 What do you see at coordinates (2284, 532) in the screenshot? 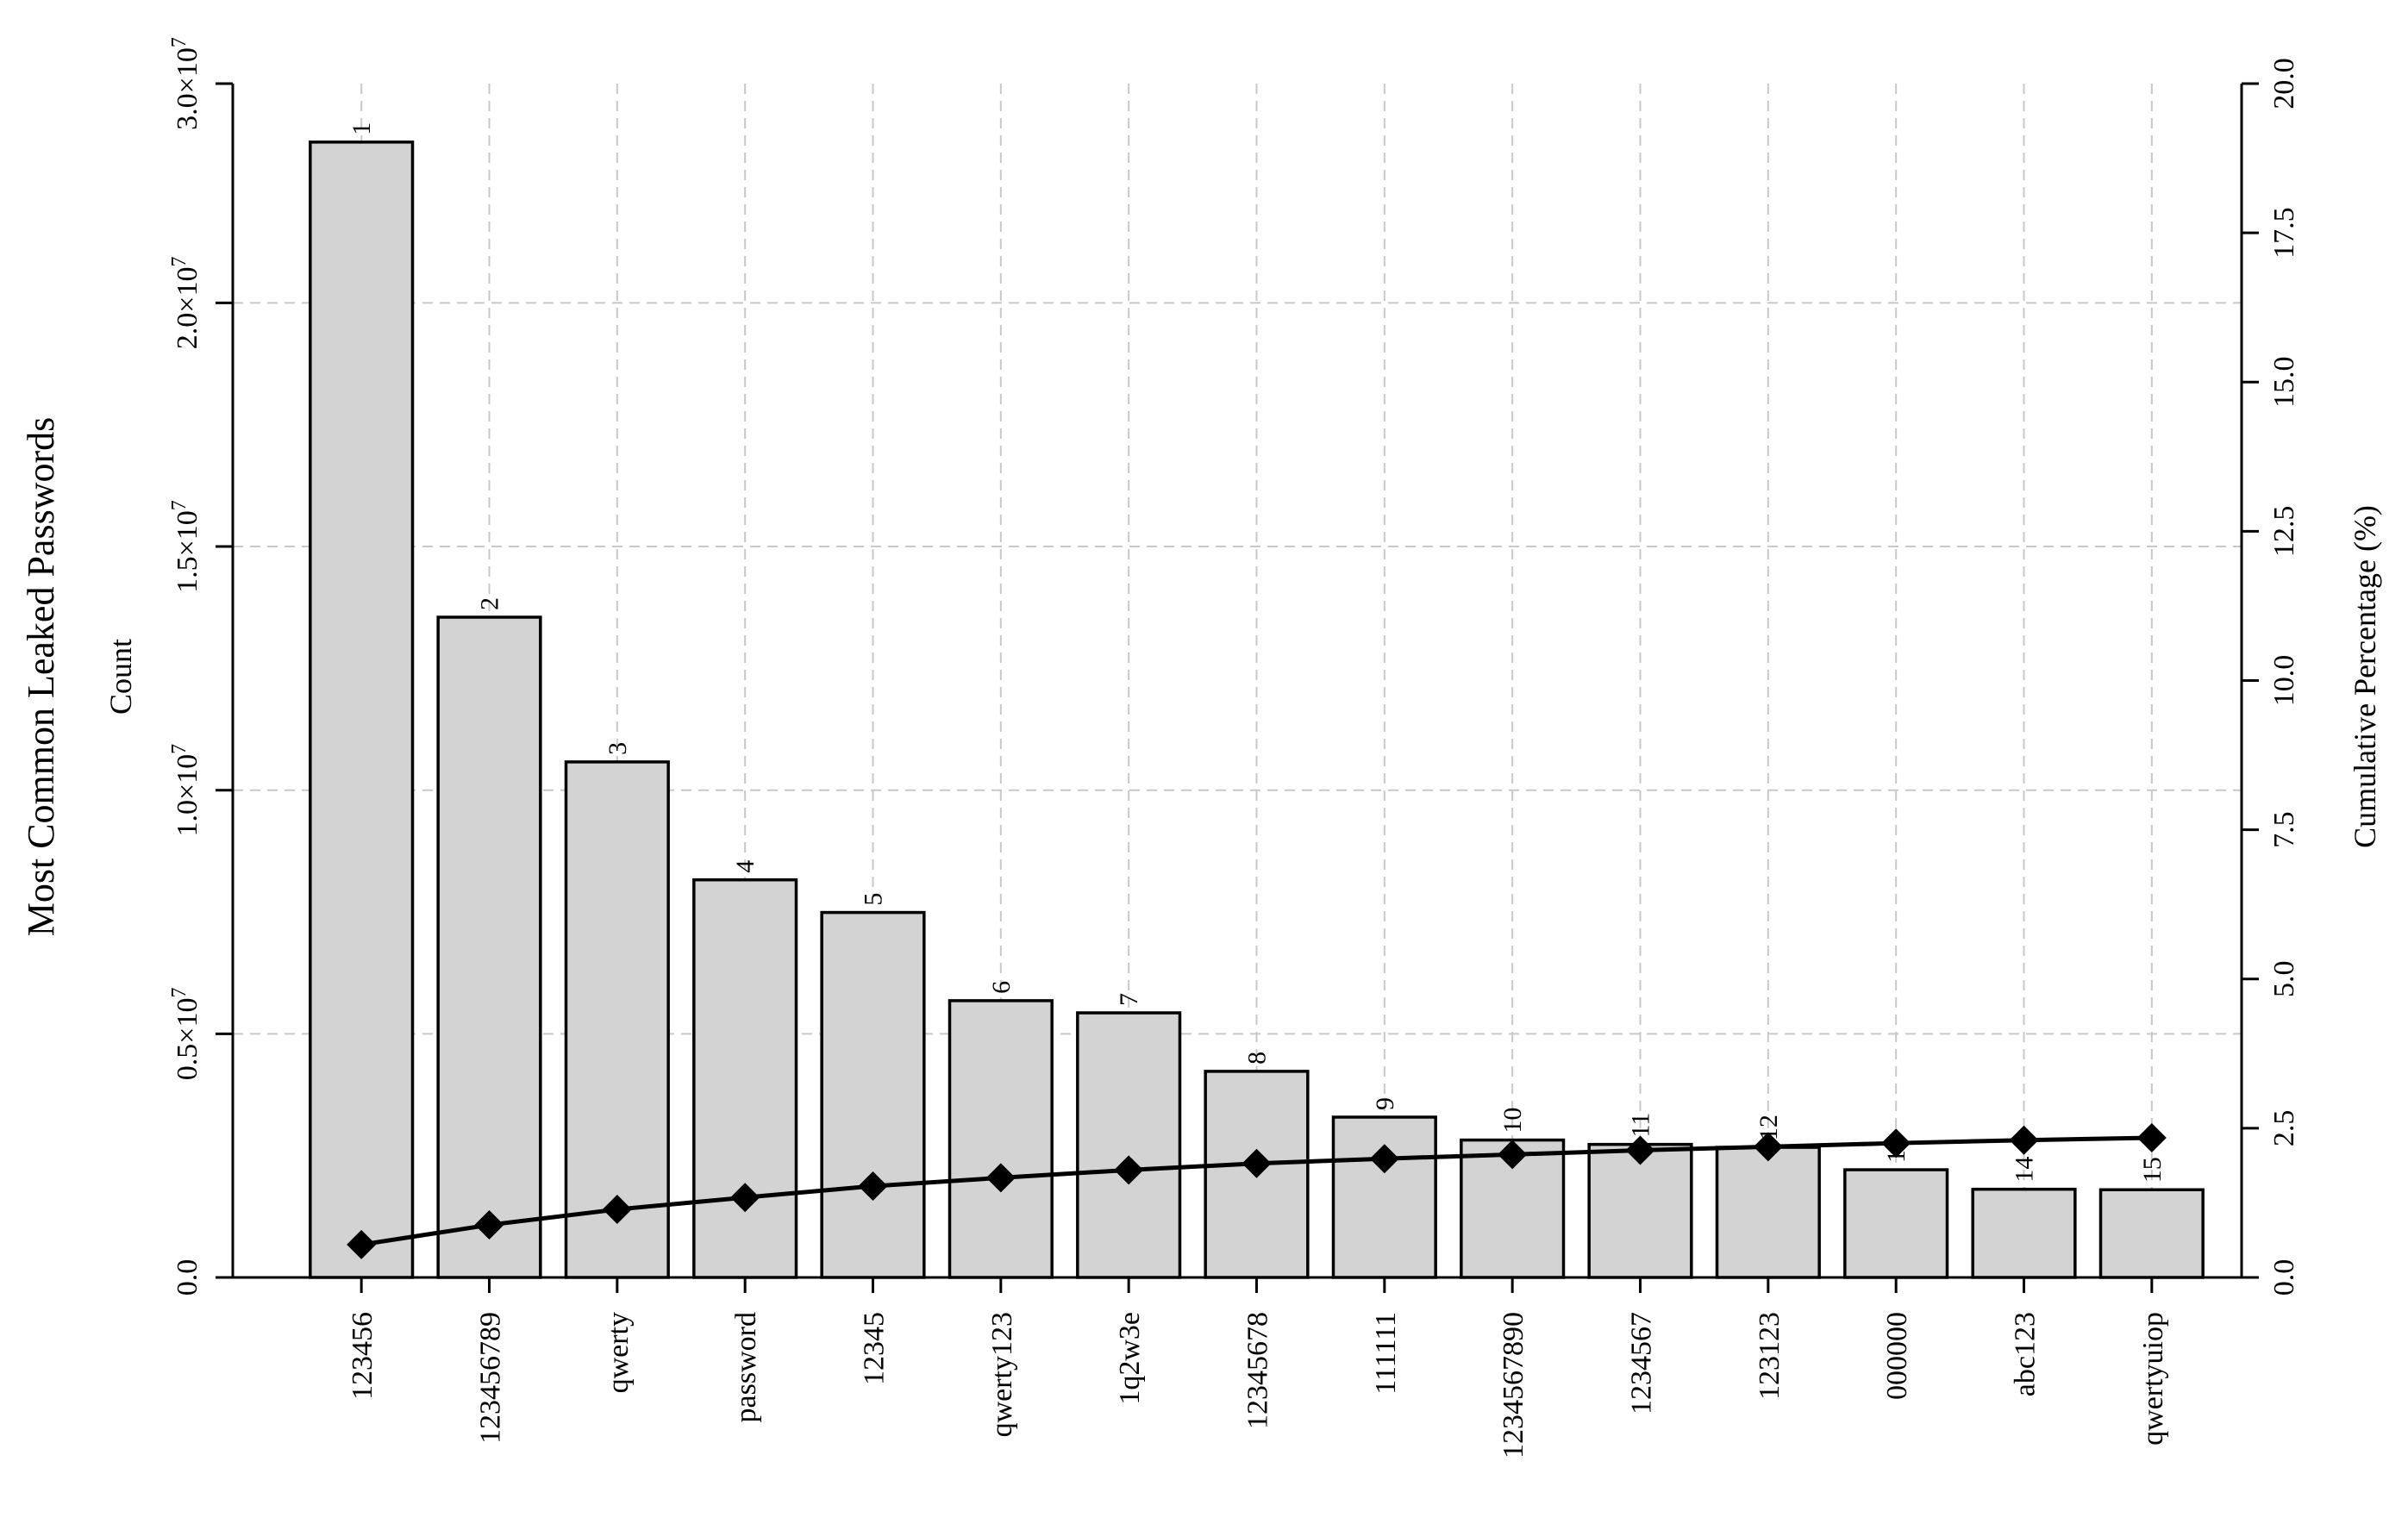
I see `y2-tick-label: 12.5` at bounding box center [2284, 532].